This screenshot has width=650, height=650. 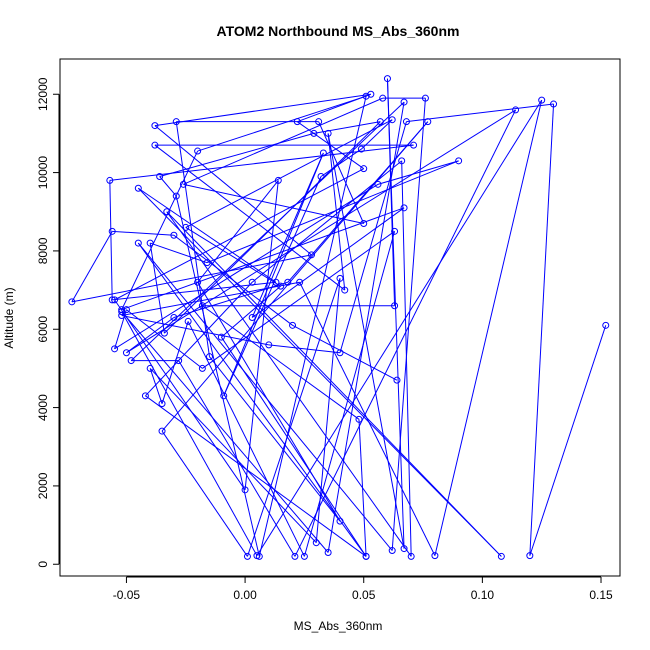 What do you see at coordinates (601, 595) in the screenshot?
I see `x-tick-label: 0.15` at bounding box center [601, 595].